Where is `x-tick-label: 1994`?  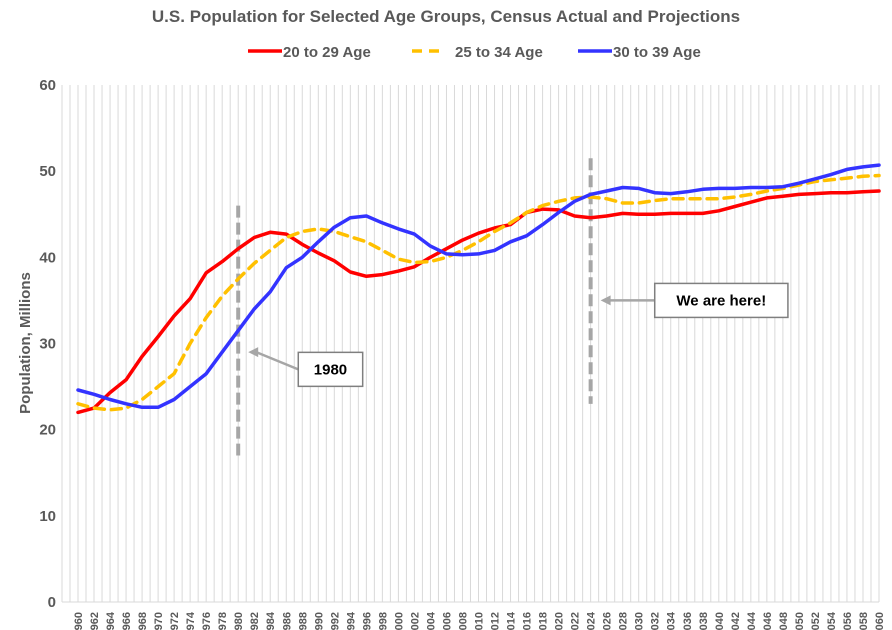
x-tick-label: 1994 is located at coordinates (351, 620).